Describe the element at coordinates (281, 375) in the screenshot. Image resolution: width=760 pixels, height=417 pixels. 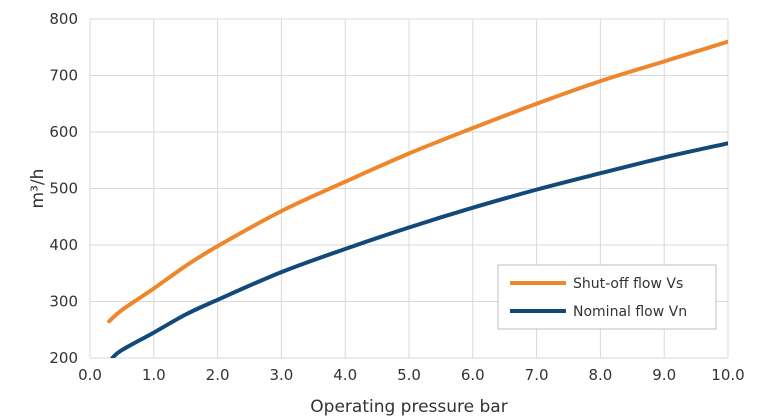
I see `x-tick-label: 3.0` at that location.